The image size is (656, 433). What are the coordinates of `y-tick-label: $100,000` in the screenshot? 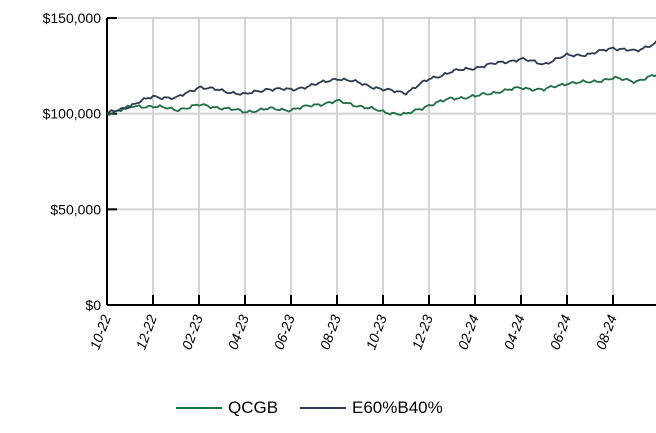 It's located at (72, 114).